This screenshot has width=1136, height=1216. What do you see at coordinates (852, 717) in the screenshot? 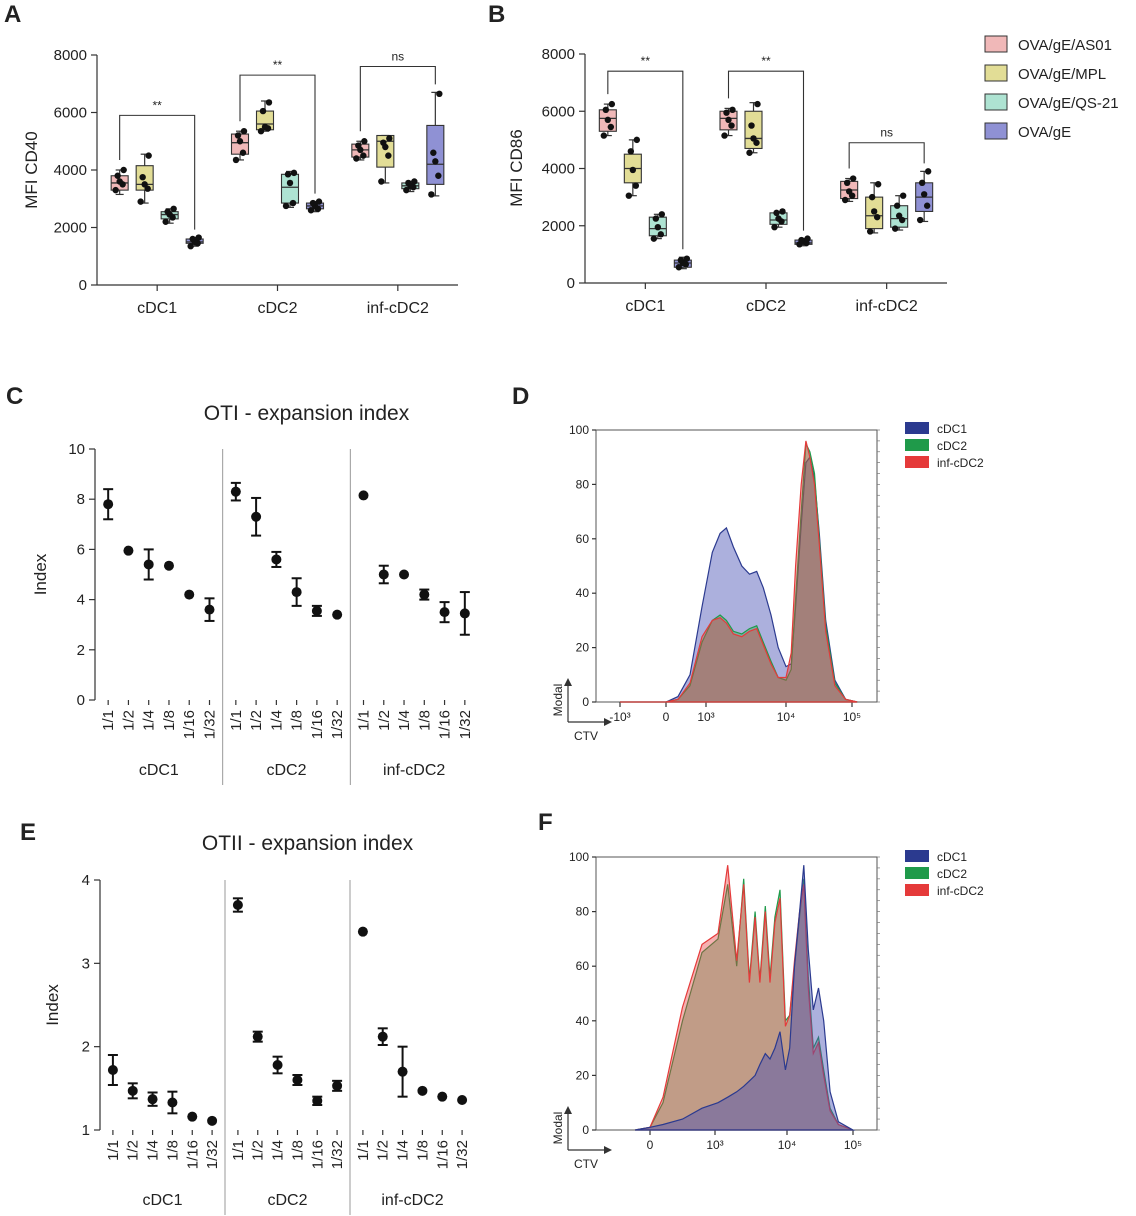
I see `x-tick-label: 10⁵` at bounding box center [852, 717].